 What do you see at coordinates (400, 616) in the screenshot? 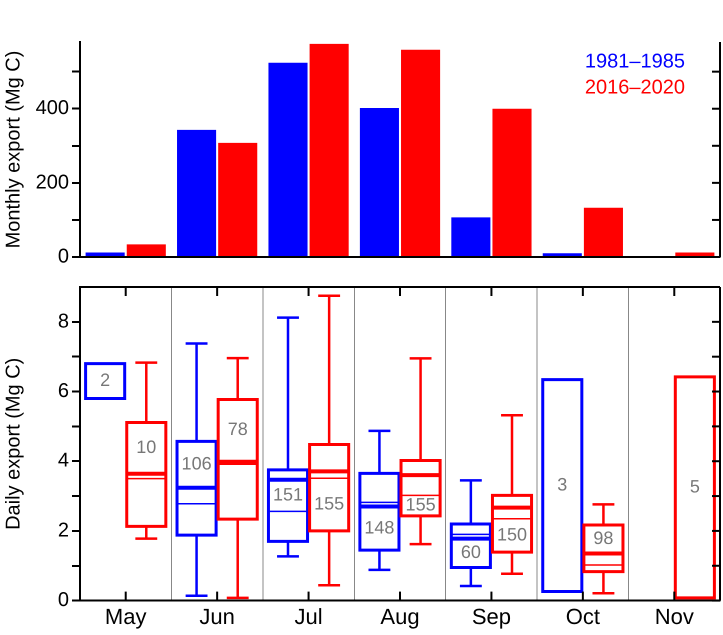
I see `x-tick-label: Aug` at bounding box center [400, 616].